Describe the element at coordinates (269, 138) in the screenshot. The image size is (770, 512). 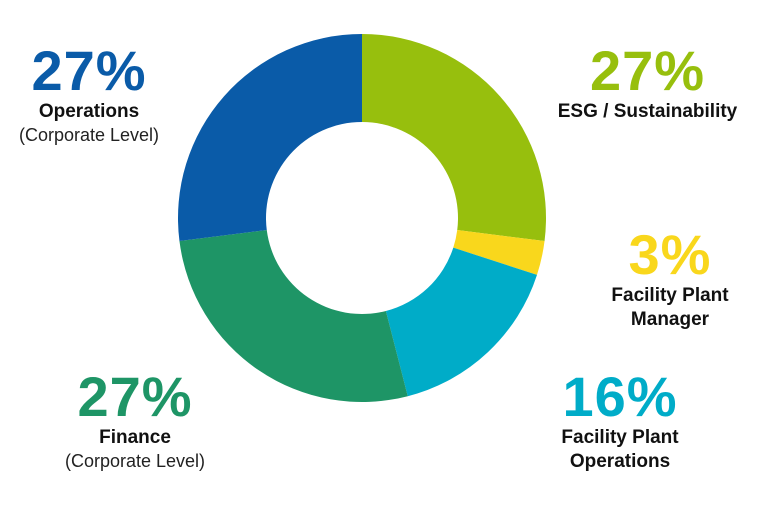
I see `slice-operations` at that location.